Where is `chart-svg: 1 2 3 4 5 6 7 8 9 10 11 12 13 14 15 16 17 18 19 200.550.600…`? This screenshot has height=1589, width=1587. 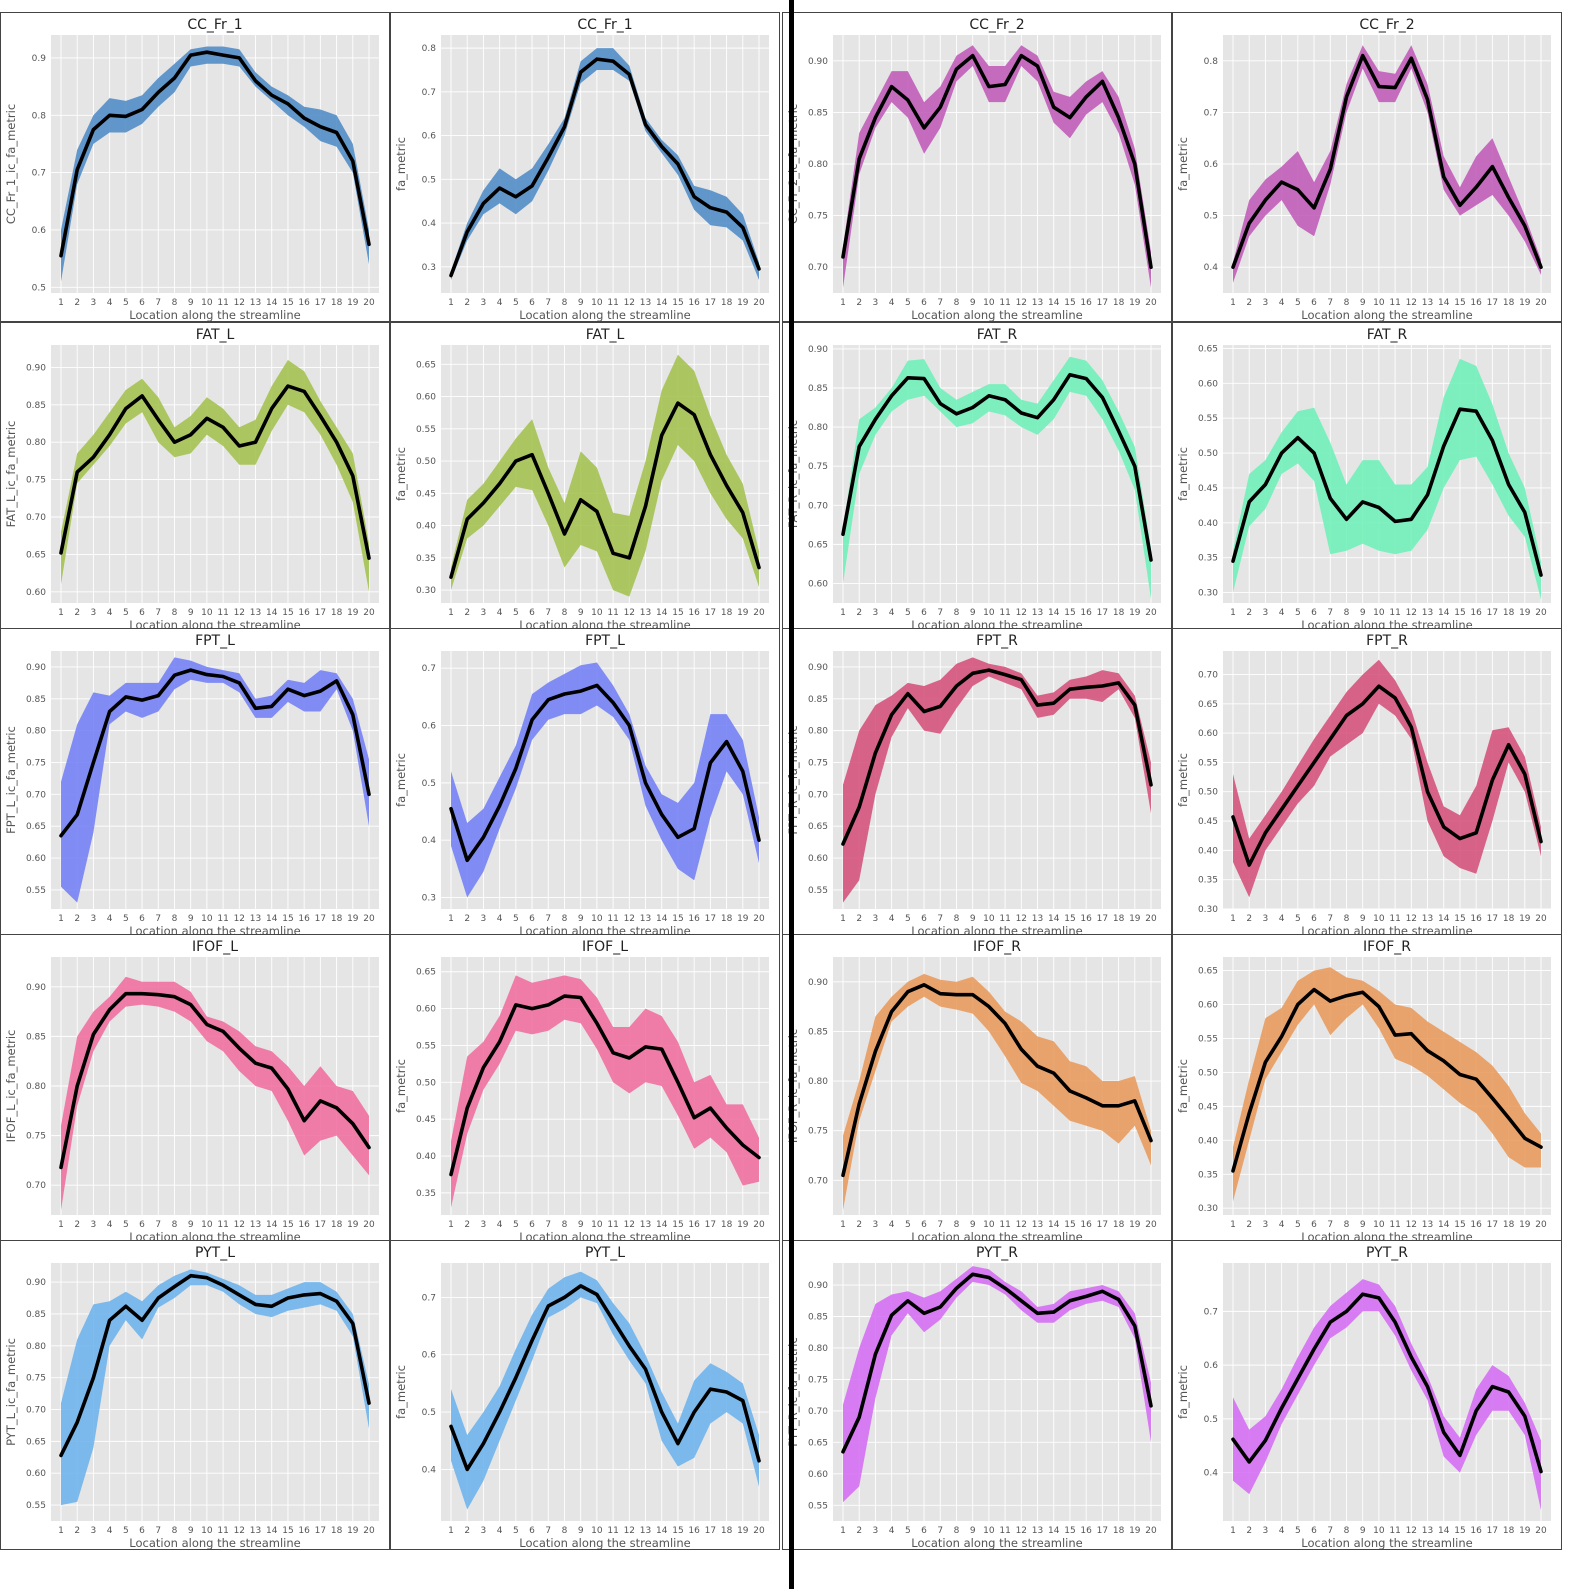
chart-svg: 1 2 3 4 5 6 7 8 9 10 11 12 13 14 15 16 17 18 19 200.550.600… is located at coordinates (973, 1397).